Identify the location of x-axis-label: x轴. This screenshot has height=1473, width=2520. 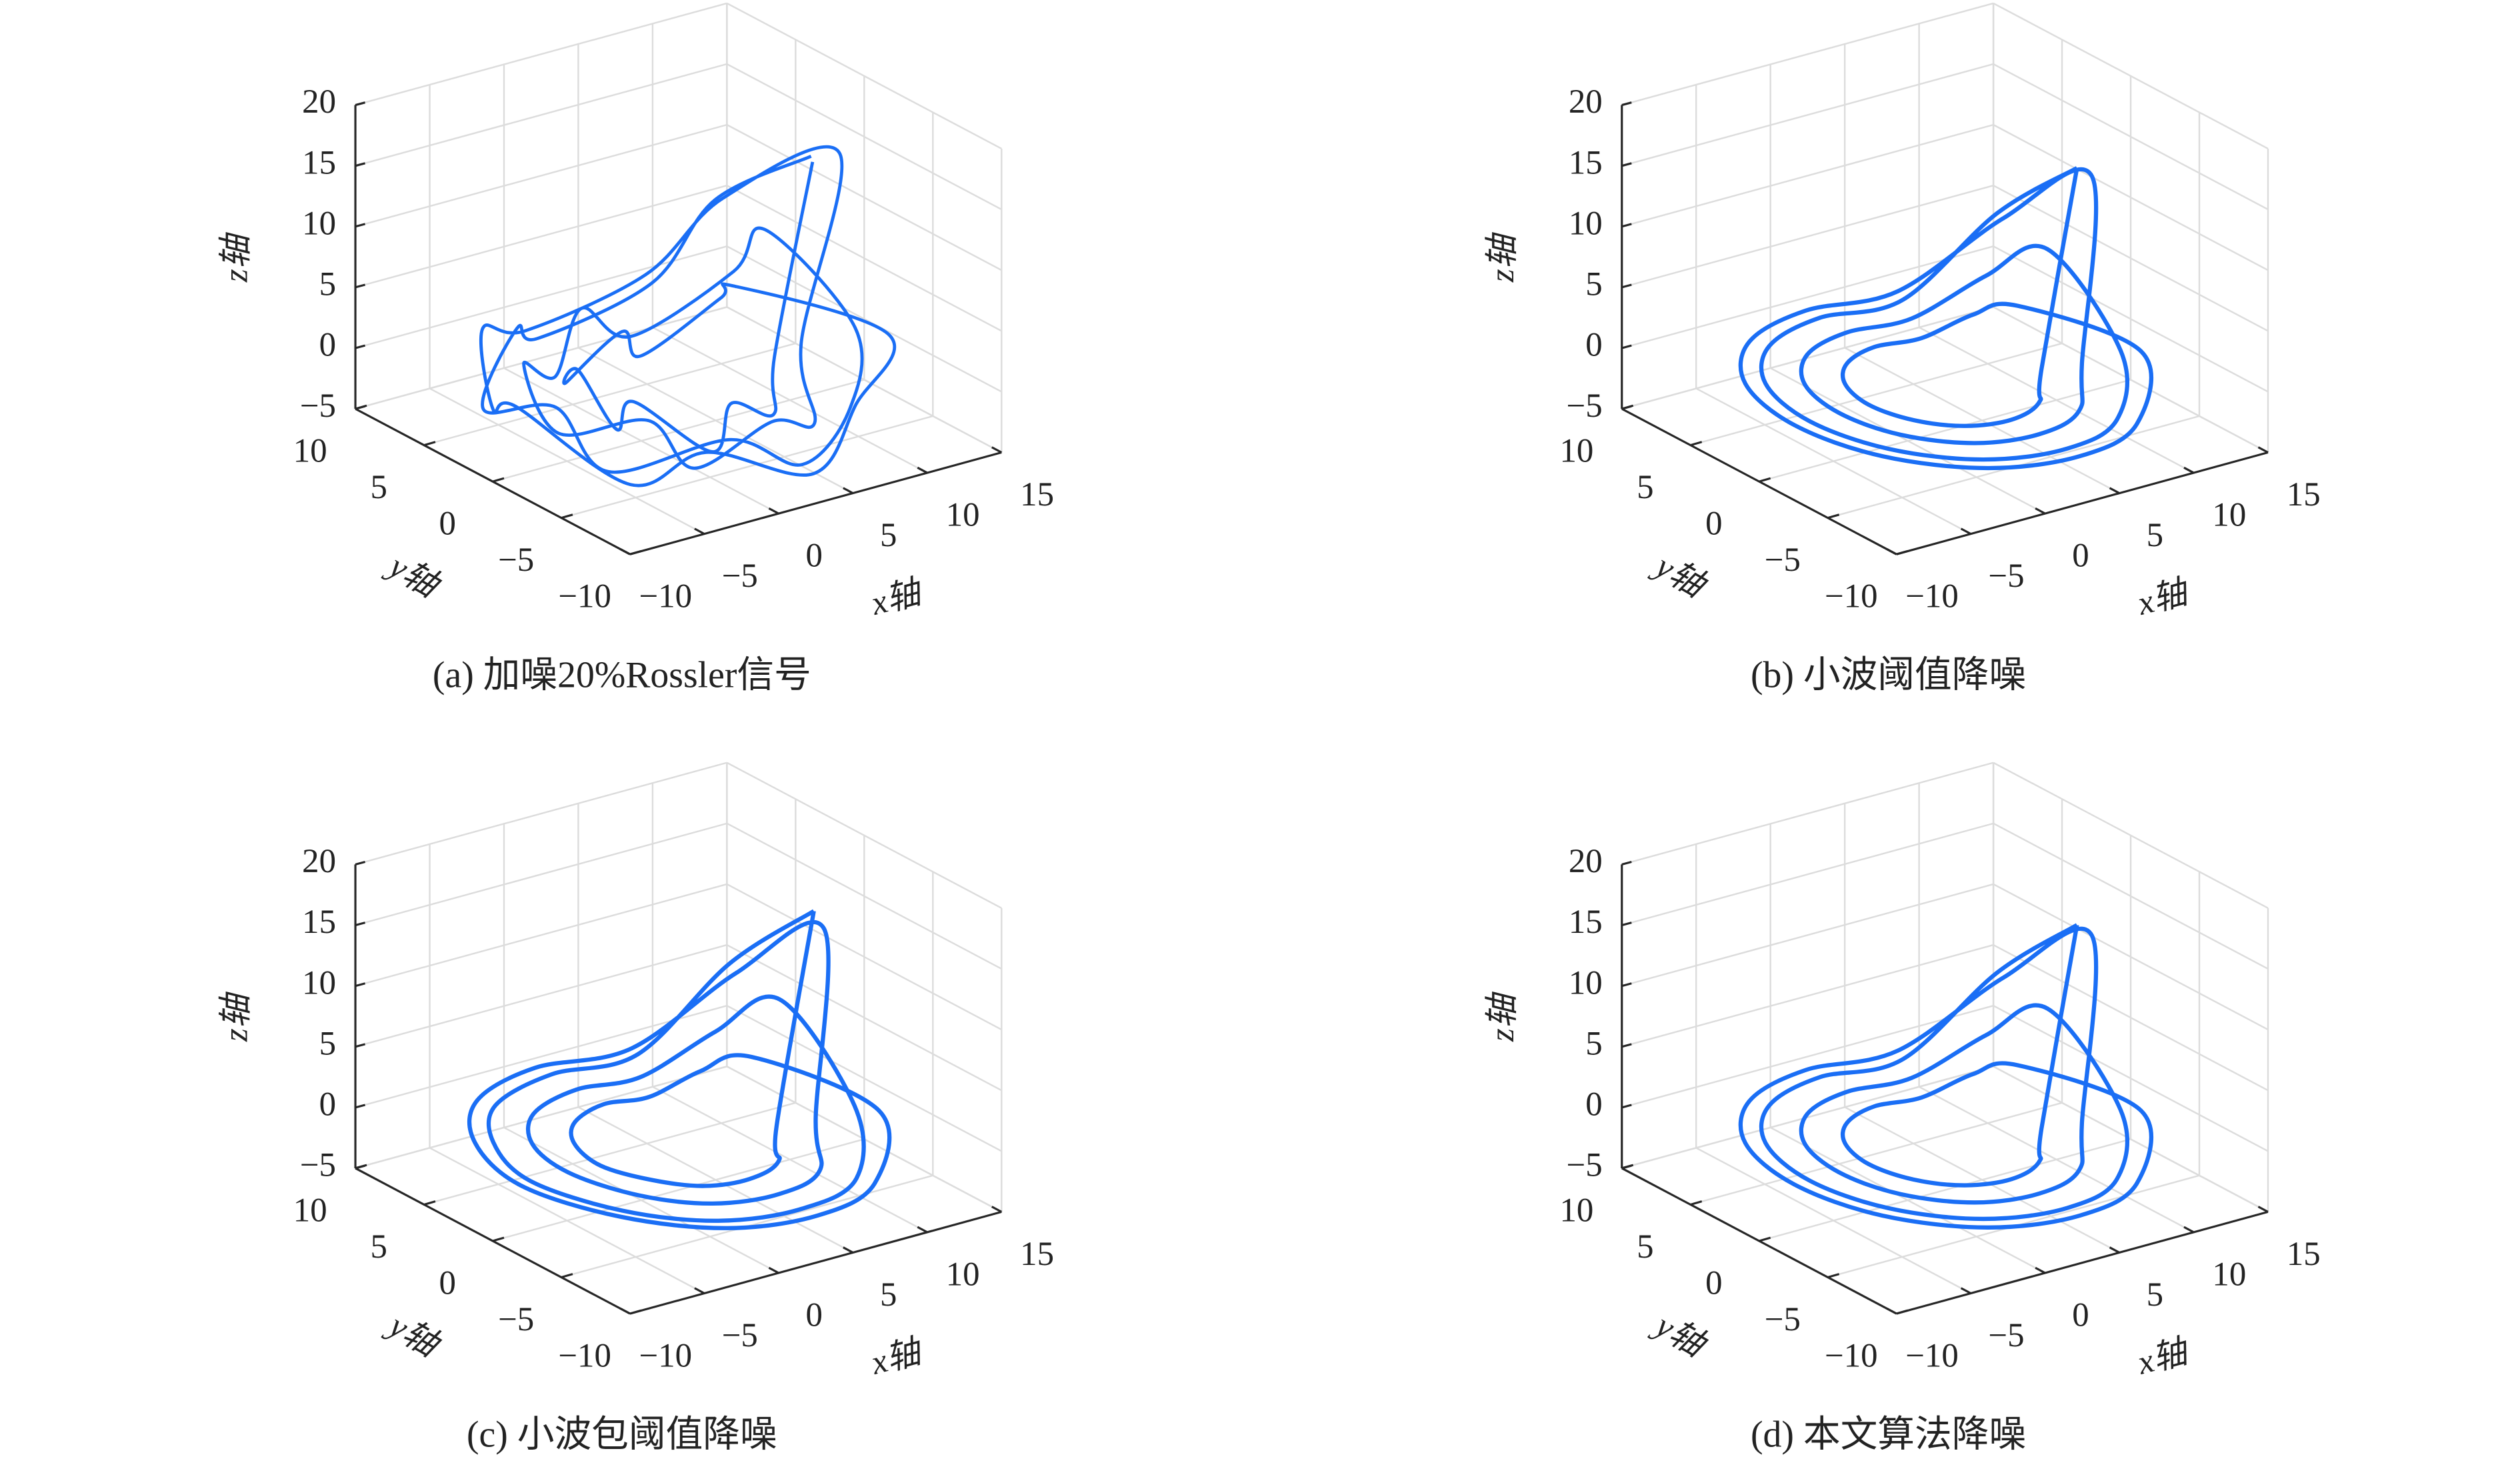
(2163, 598).